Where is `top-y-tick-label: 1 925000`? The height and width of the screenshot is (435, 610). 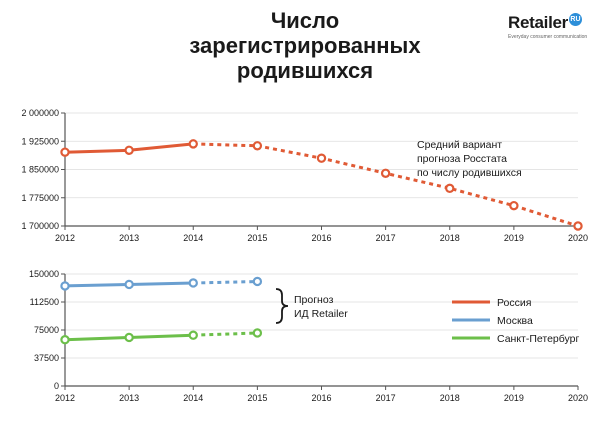
top-y-tick-label: 1 925000 is located at coordinates (40, 141).